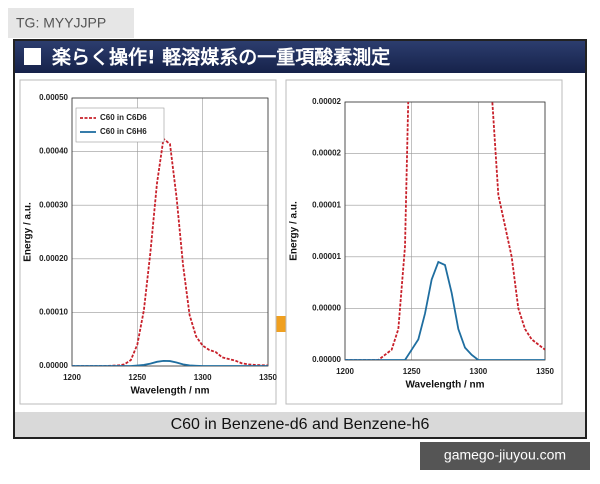 Image resolution: width=600 pixels, height=484 pixels. I want to click on legend-label: C60 in C6H6, so click(123, 131).